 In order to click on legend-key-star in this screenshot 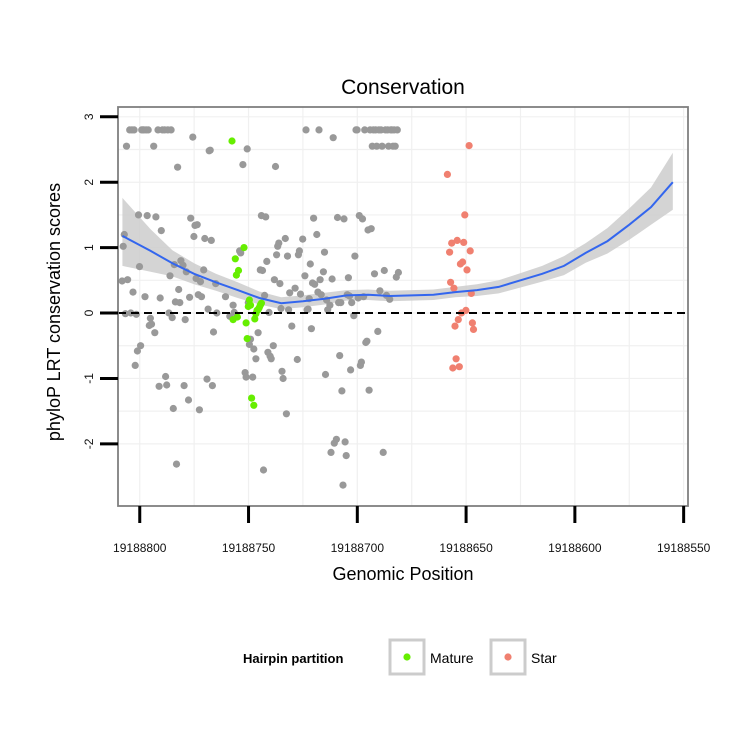, I will do `click(508, 657)`.